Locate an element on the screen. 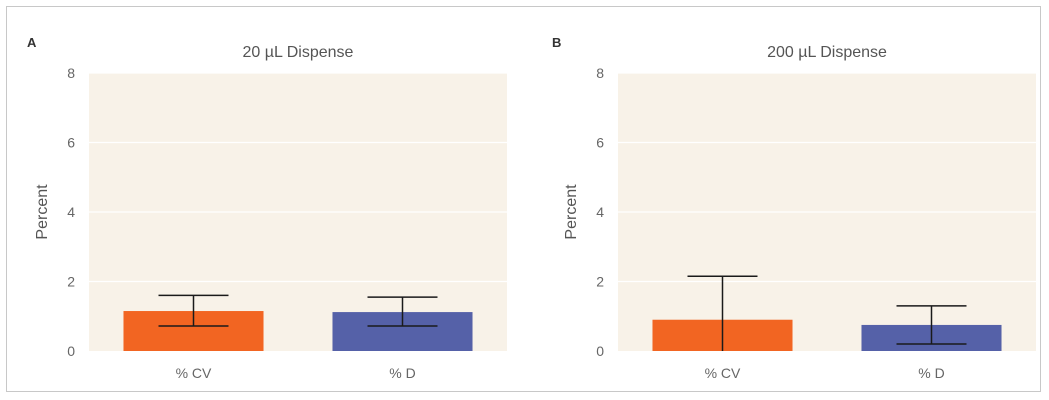  chart-title: 20 µL Dispense is located at coordinates (298, 52).